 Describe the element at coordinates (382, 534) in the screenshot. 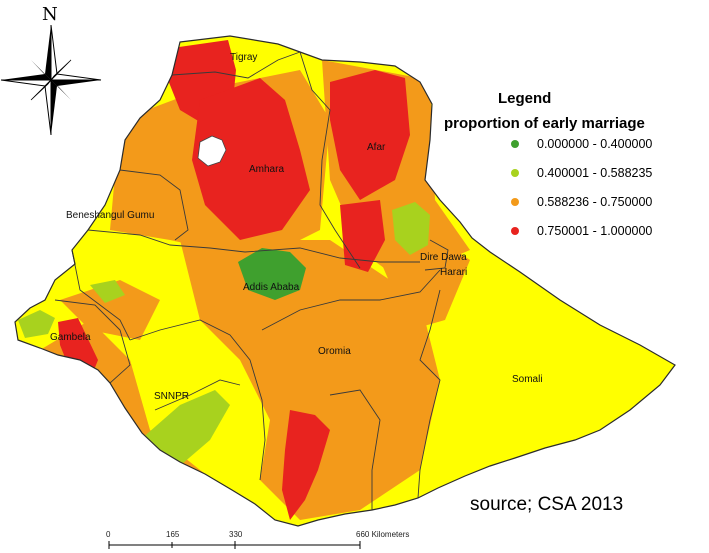

I see `scale-tick-660-km: 660 Kilometers` at that location.